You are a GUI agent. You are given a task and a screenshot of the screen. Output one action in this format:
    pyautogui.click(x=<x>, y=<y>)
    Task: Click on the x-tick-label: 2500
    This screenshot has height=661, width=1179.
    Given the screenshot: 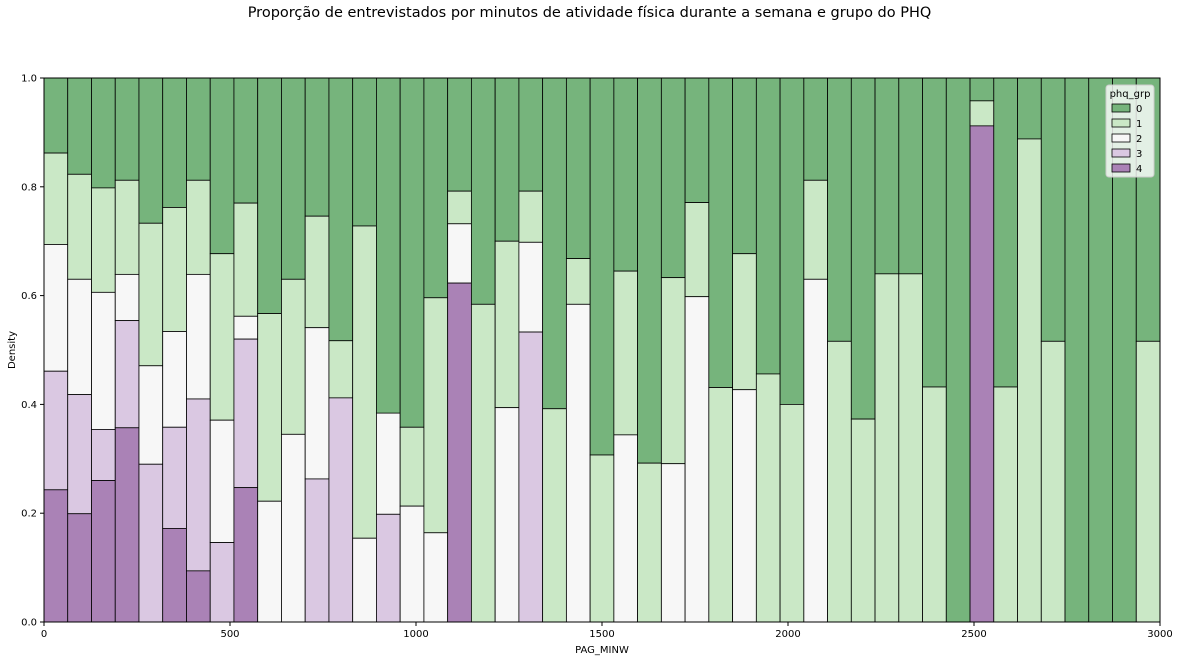 What is the action you would take?
    pyautogui.click(x=973, y=634)
    